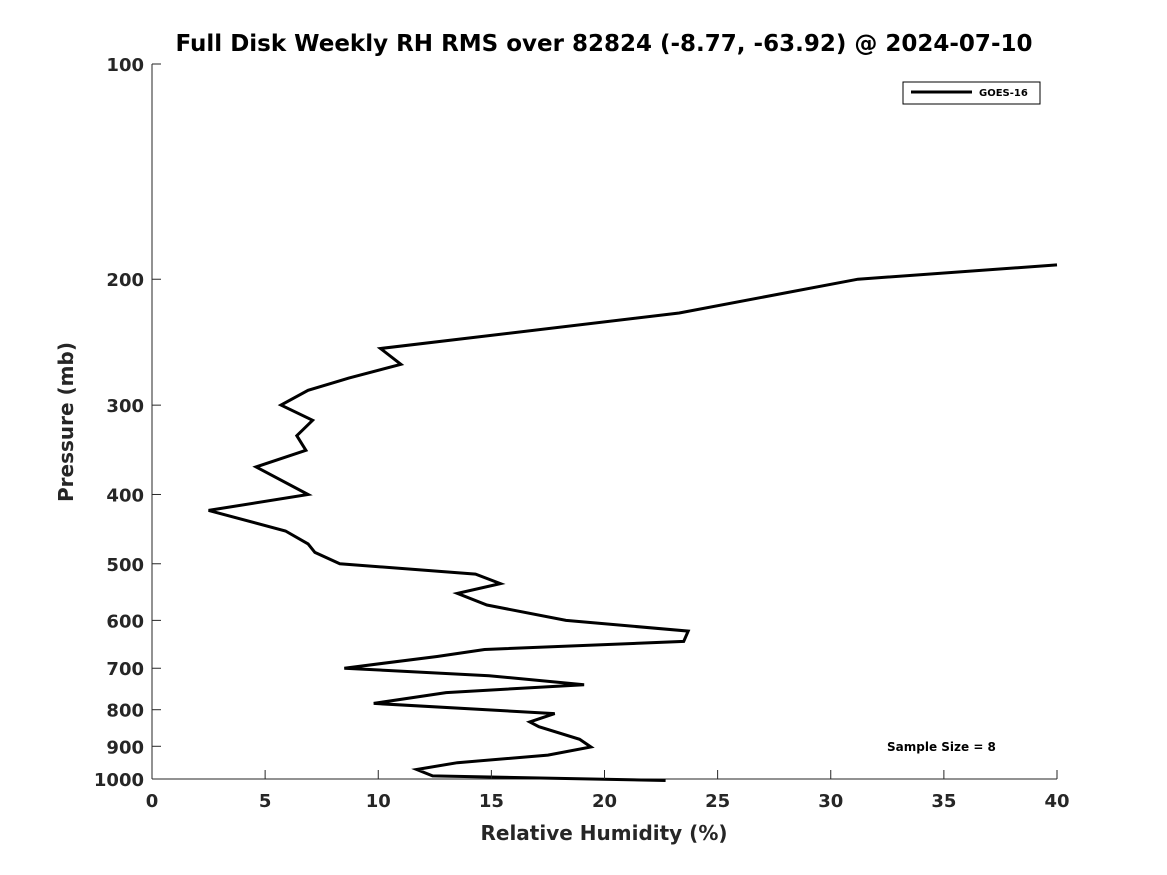  What do you see at coordinates (1056, 801) in the screenshot?
I see `x-tick-label: 40` at bounding box center [1056, 801].